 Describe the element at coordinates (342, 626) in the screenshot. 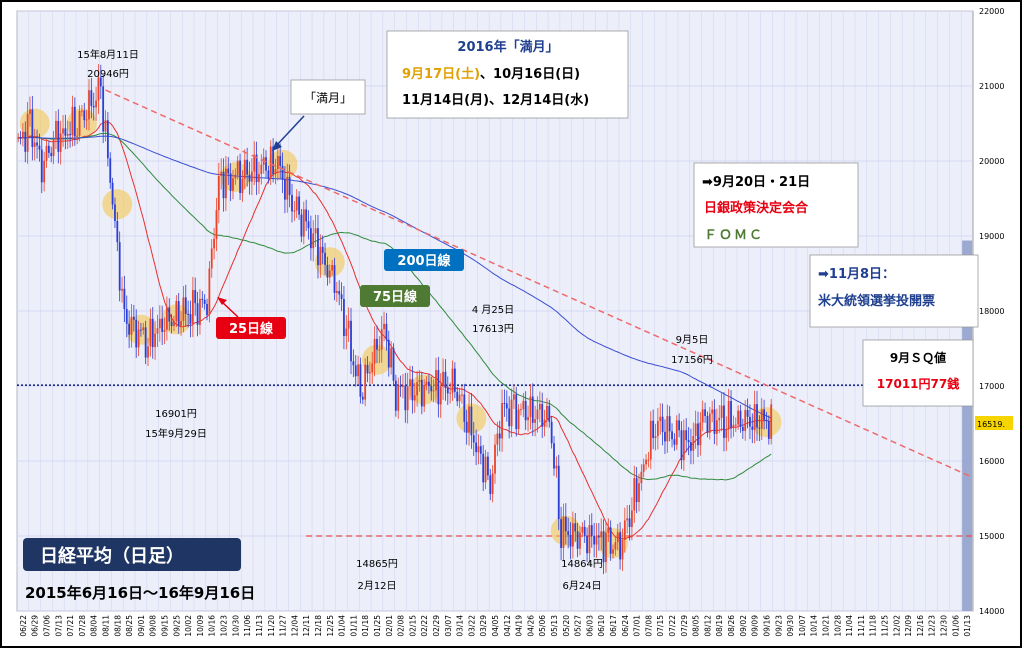

I see `x-tick-label: 01/04` at that location.